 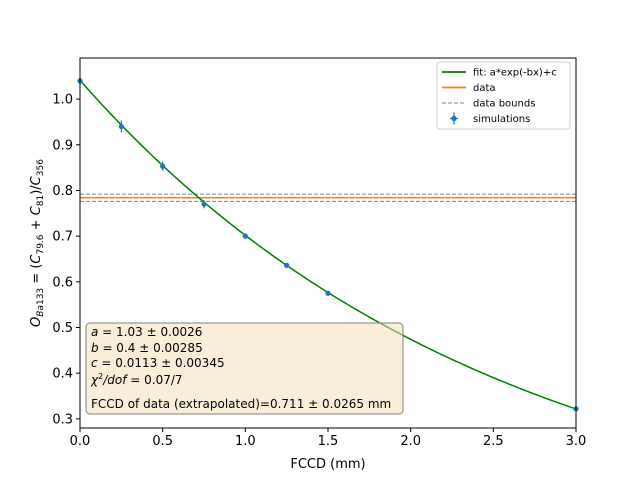 I want to click on legend-entry: simulations, so click(x=490, y=118).